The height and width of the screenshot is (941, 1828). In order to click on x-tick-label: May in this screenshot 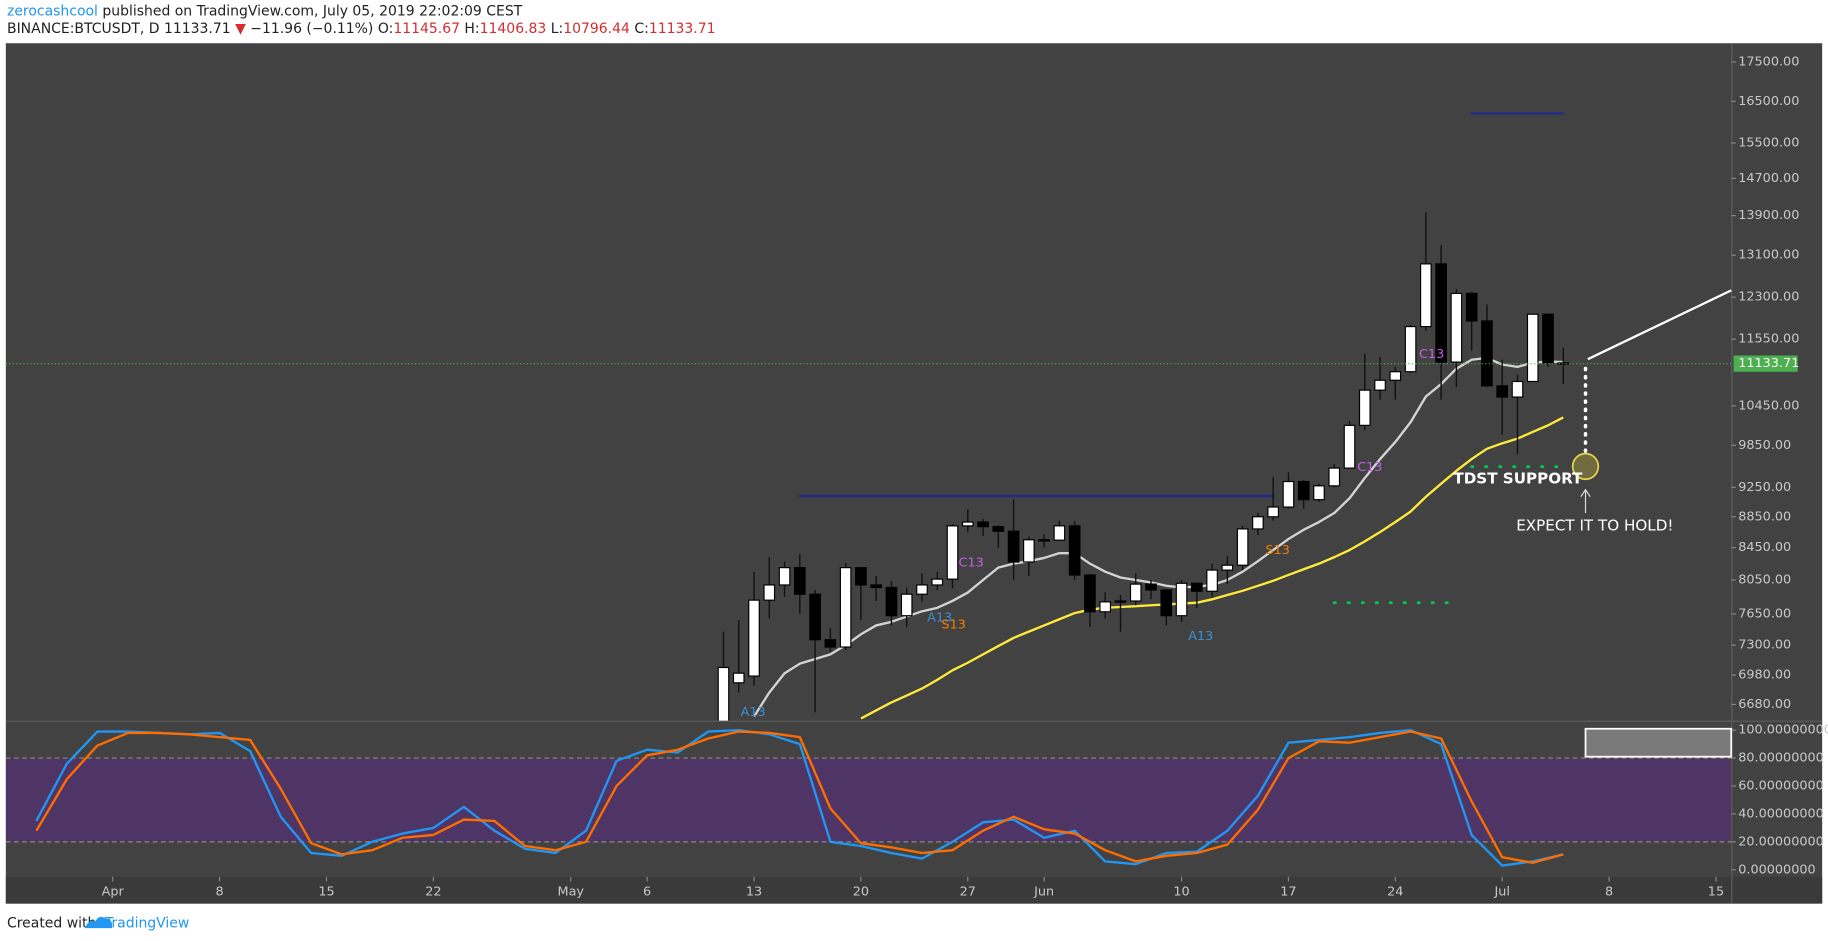, I will do `click(571, 891)`.